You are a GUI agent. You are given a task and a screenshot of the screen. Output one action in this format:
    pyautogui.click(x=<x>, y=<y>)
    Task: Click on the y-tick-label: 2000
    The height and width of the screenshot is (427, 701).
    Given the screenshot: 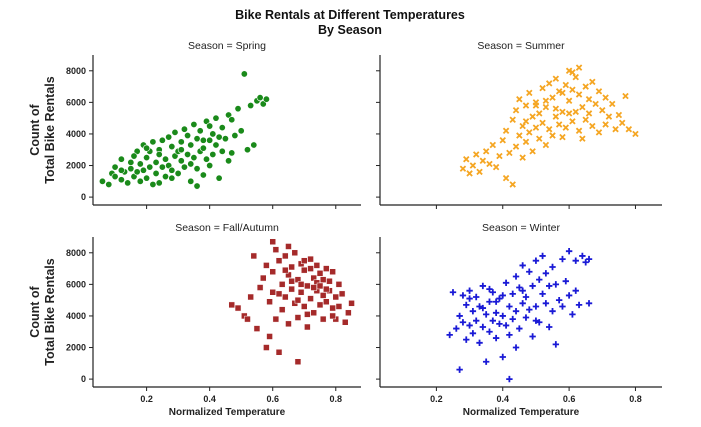 What is the action you would take?
    pyautogui.click(x=76, y=166)
    